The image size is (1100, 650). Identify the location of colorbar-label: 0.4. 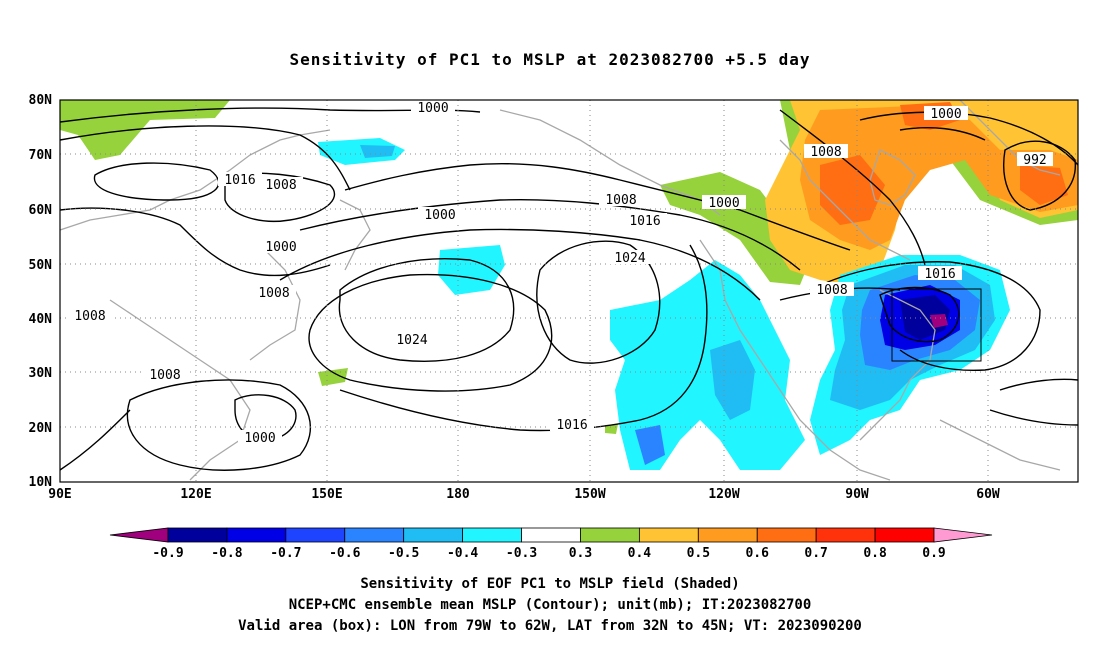
(640, 553).